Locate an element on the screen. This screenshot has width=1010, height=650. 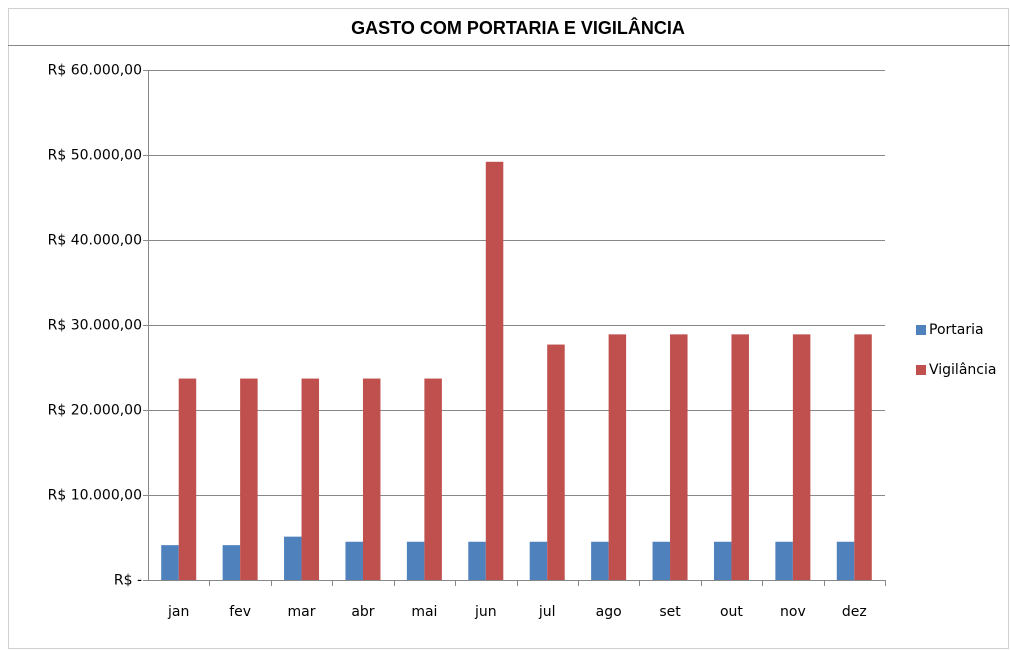
y-tick-label: R$ 50.000,00 is located at coordinates (95, 156).